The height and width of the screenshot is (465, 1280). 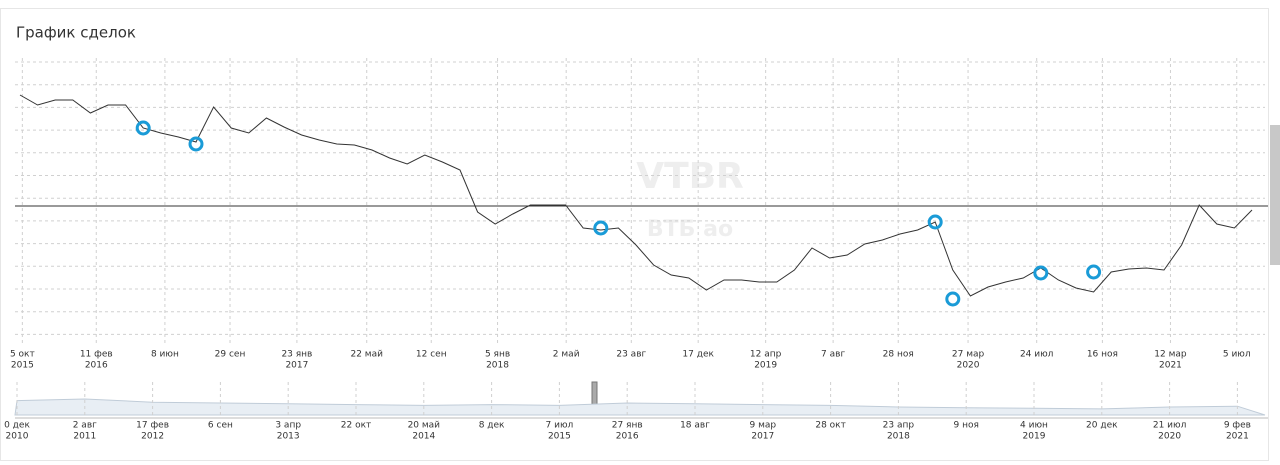 I want to click on x-tick-label: 22 май, so click(x=366, y=355).